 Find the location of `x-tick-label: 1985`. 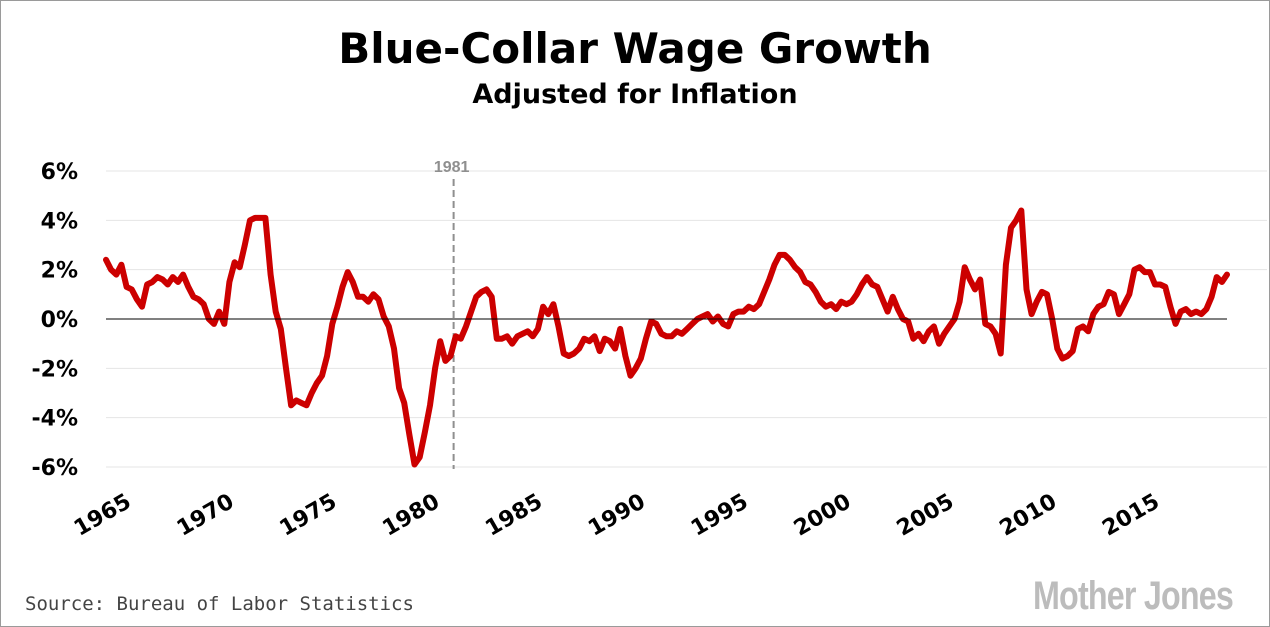

x-tick-label: 1985 is located at coordinates (514, 515).